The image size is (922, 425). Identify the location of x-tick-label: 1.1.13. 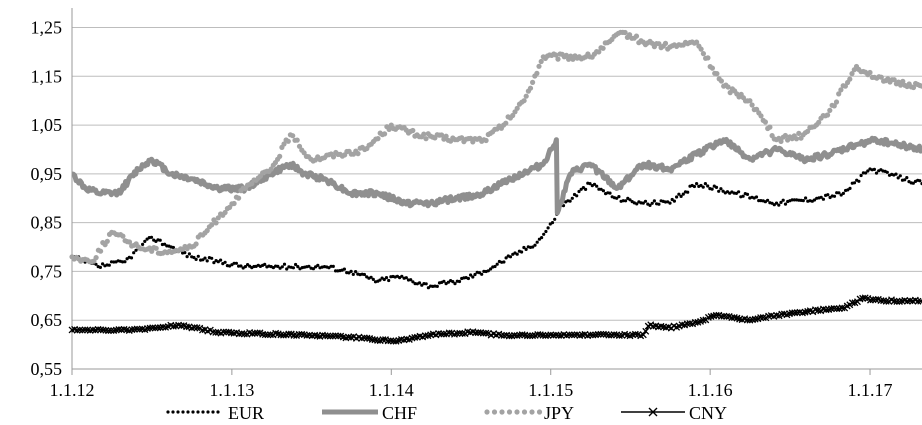
(231, 390).